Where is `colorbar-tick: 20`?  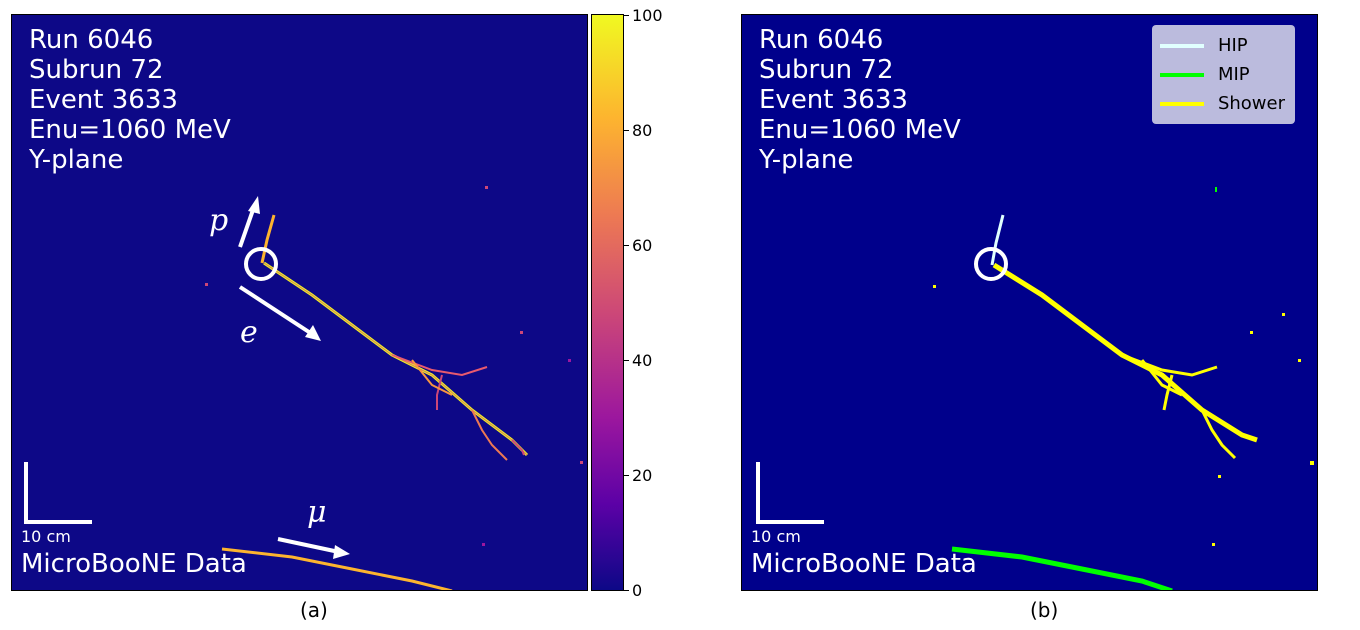 colorbar-tick: 20 is located at coordinates (642, 475).